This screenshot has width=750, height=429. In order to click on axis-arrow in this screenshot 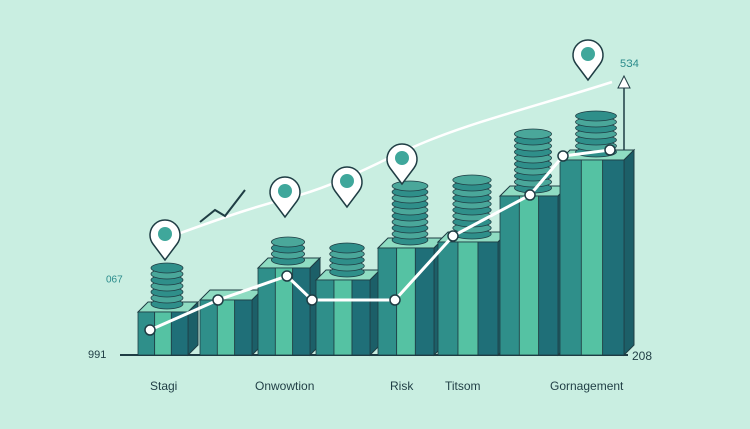, I will do `click(624, 81)`.